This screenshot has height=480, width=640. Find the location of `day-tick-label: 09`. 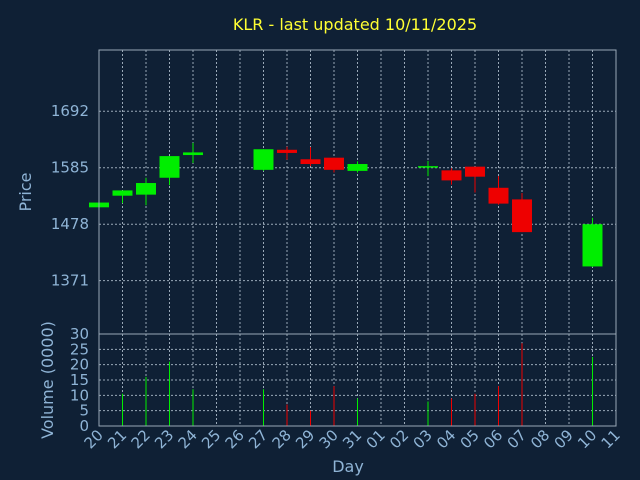

day-tick-label: 09 is located at coordinates (564, 439).